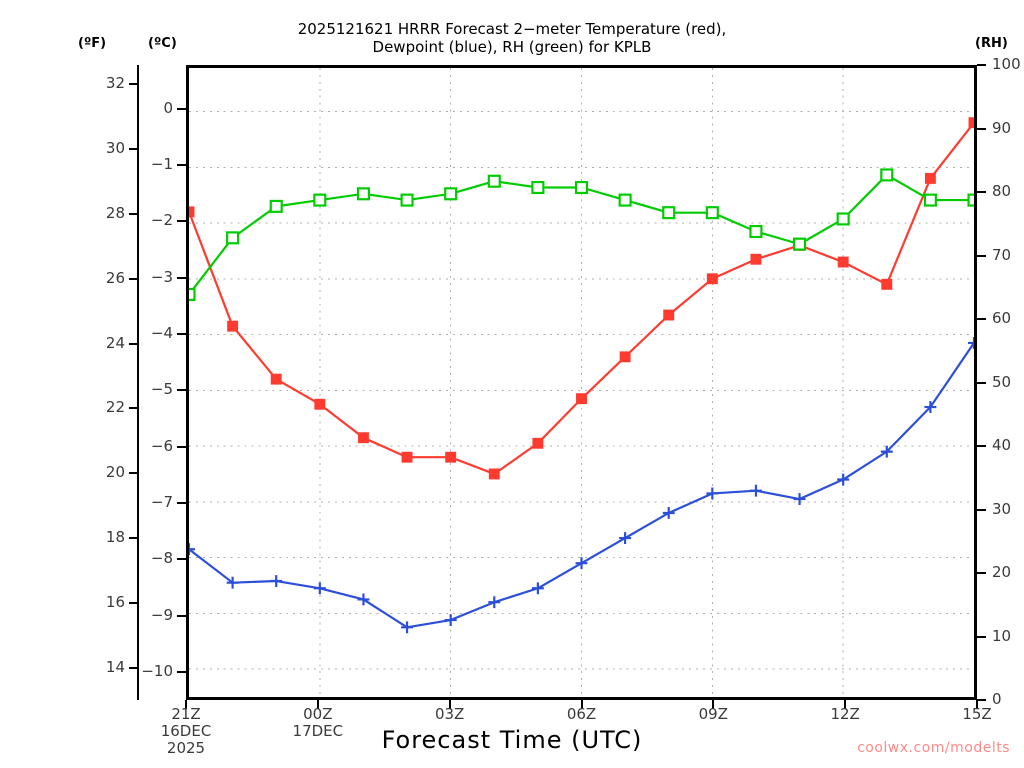  Describe the element at coordinates (1002, 381) in the screenshot. I see `rh-tick-label: 50` at that location.